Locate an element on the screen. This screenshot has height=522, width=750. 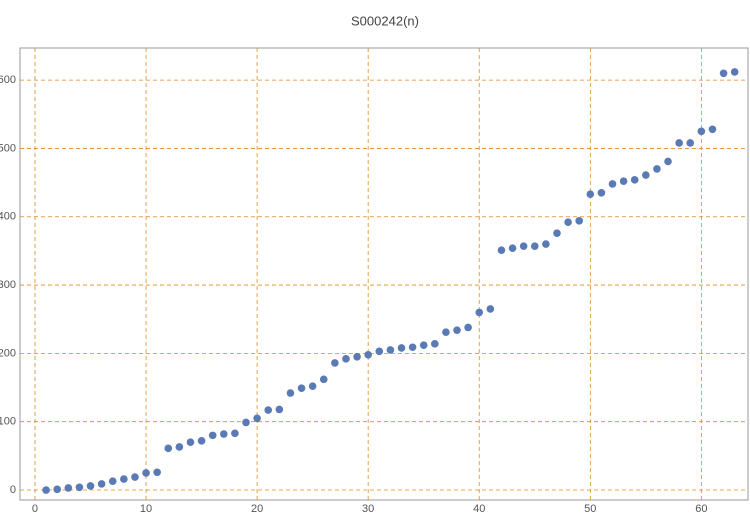
y-tick-label: 500 is located at coordinates (8, 148).